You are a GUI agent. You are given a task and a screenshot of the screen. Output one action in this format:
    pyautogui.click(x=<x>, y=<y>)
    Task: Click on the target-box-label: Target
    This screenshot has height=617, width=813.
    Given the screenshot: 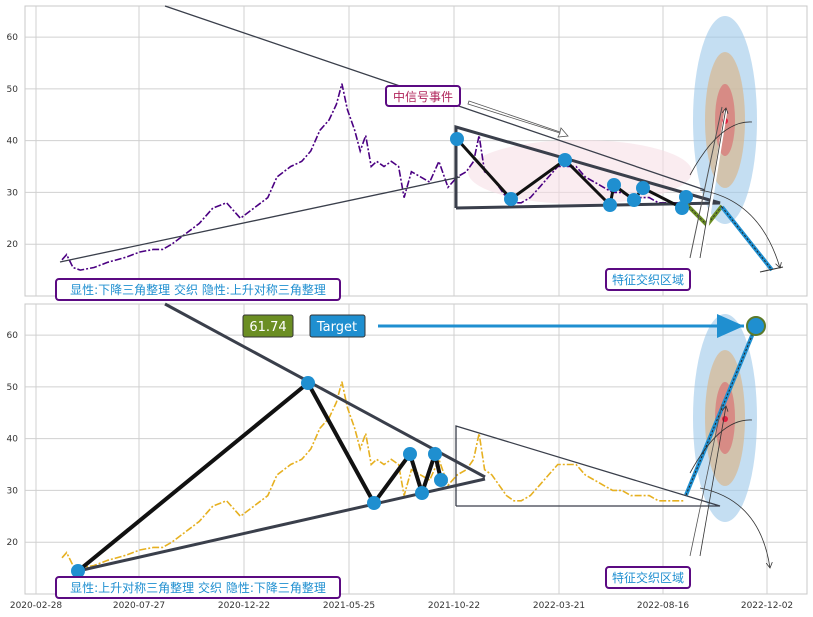 What is the action you would take?
    pyautogui.click(x=336, y=327)
    